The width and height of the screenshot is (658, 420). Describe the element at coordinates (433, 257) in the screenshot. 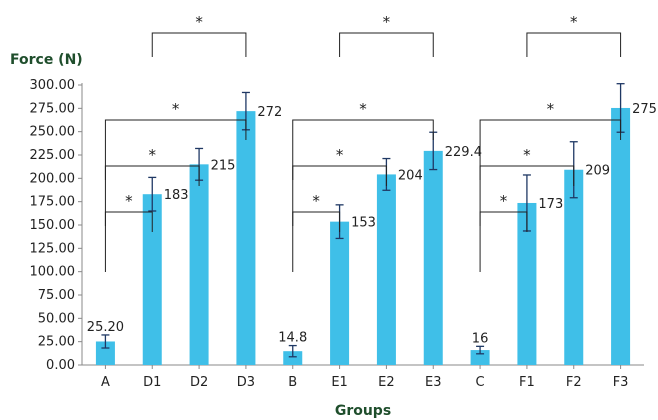

I see `bar-e3` at that location.